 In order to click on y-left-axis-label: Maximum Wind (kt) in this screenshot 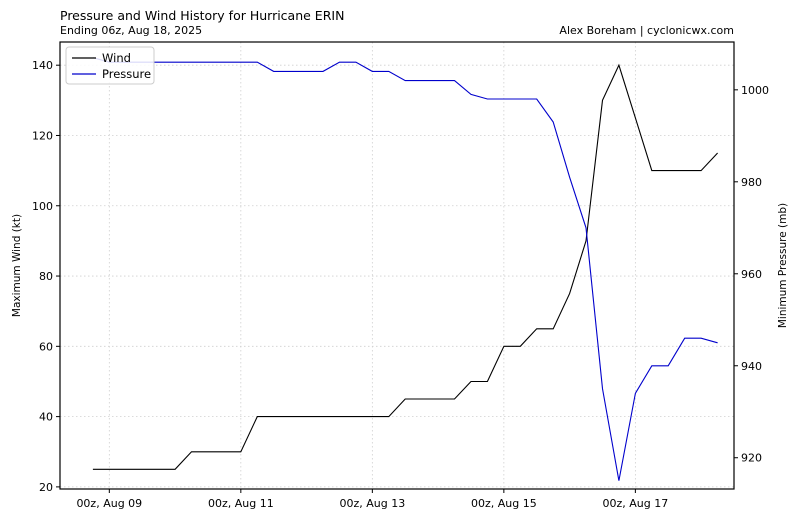, I will do `click(17, 265)`.